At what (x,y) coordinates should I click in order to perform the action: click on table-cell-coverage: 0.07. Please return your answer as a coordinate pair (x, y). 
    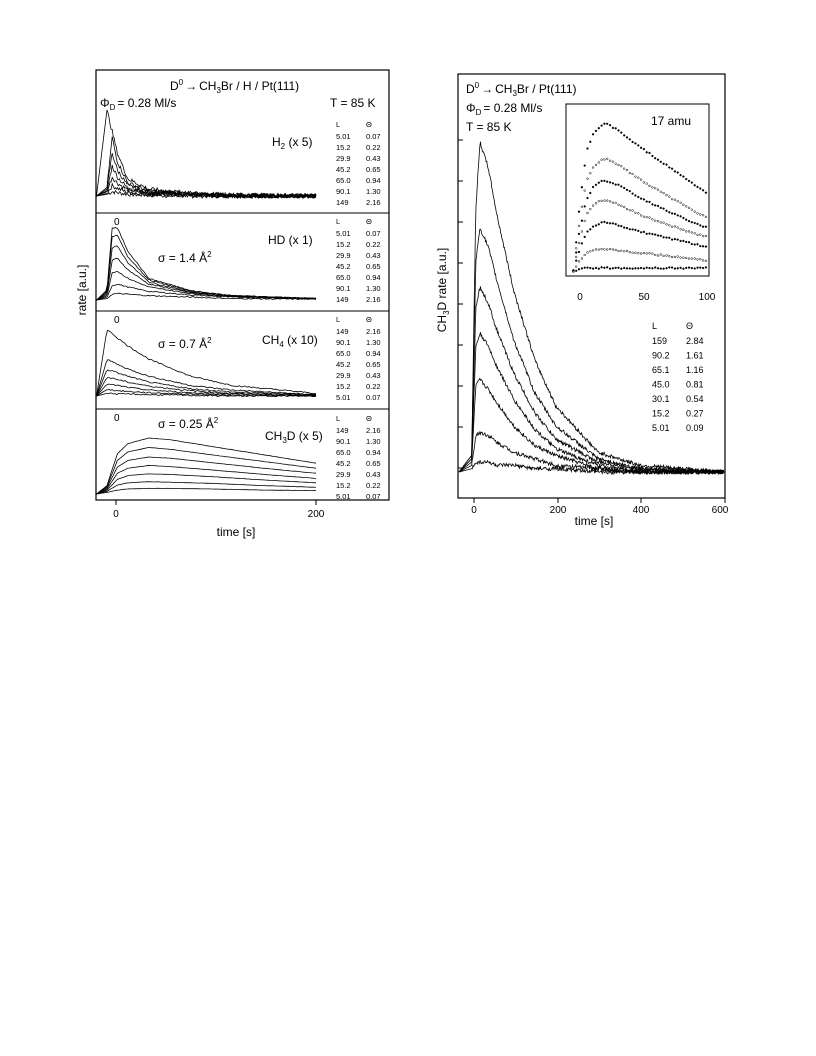
    Looking at the image, I should click on (373, 397).